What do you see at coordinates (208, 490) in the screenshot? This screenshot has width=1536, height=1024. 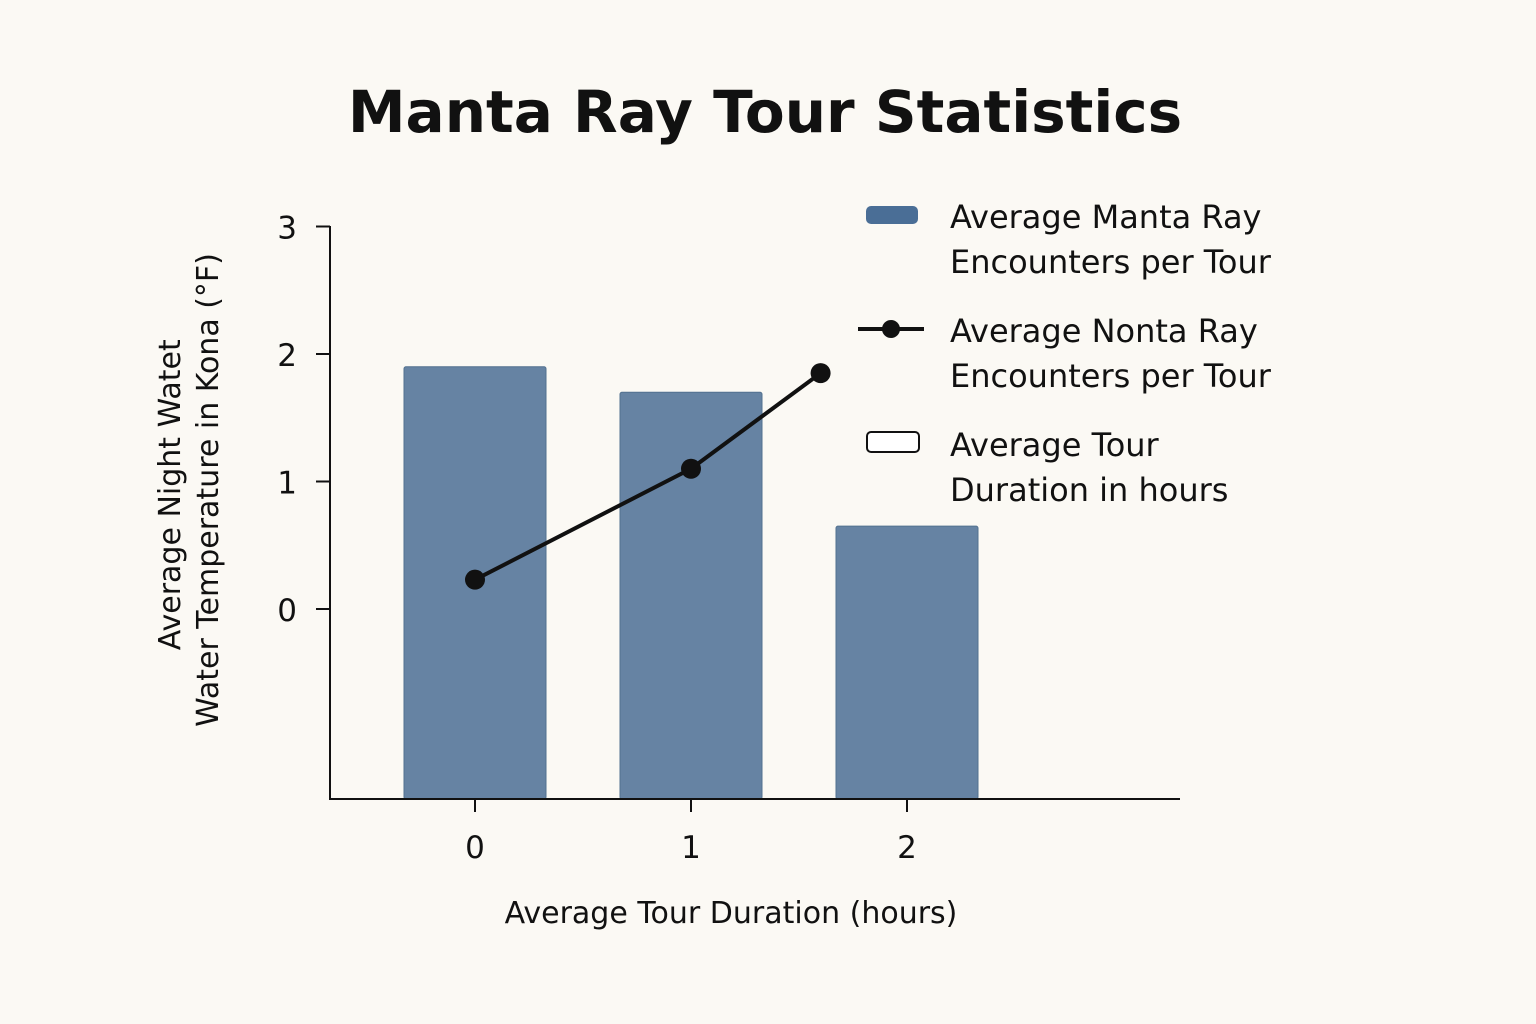 I see `y-axis-label-line-2: Water Temperature in Kona (°F)` at bounding box center [208, 490].